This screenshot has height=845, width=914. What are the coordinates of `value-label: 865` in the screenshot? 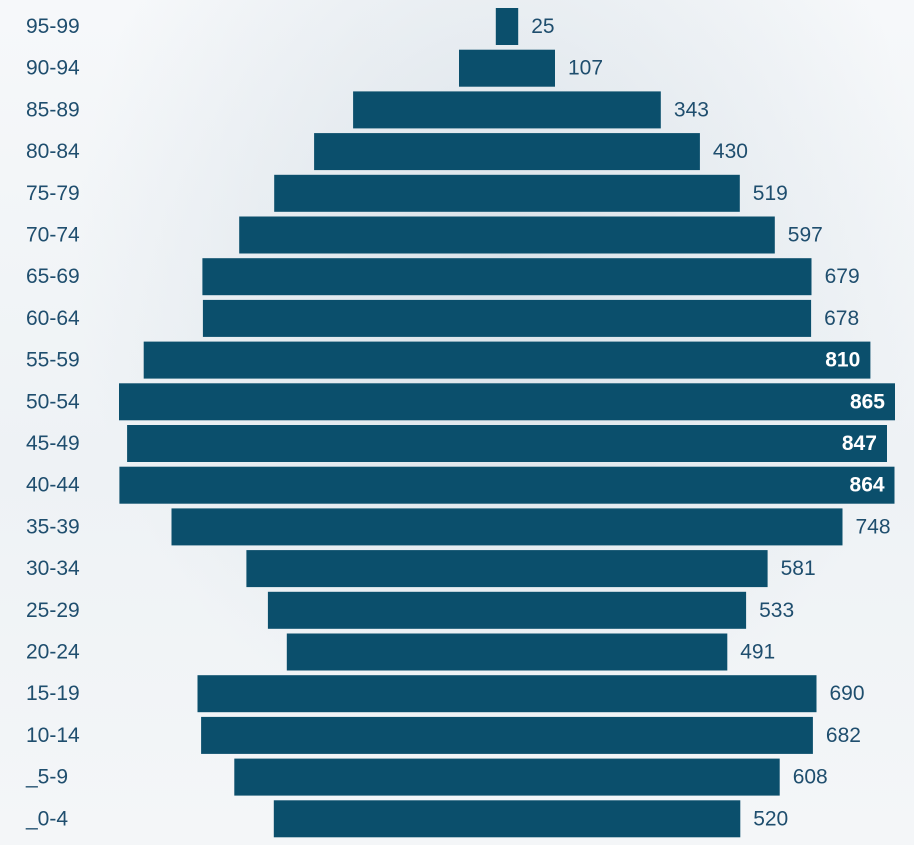 It's located at (867, 401).